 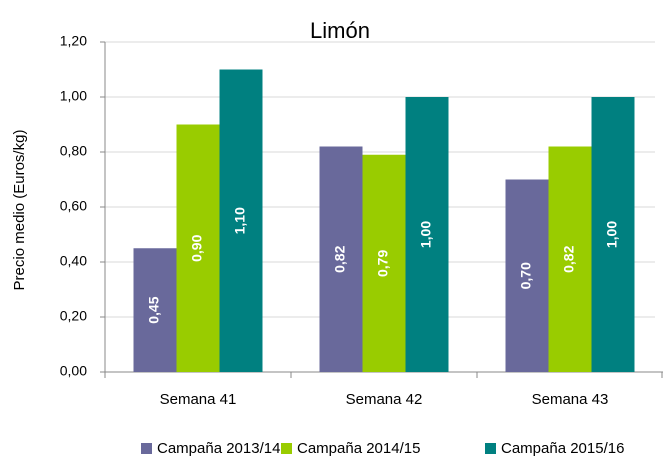 I want to click on legend-label: Campaña 2015/16, so click(x=562, y=448).